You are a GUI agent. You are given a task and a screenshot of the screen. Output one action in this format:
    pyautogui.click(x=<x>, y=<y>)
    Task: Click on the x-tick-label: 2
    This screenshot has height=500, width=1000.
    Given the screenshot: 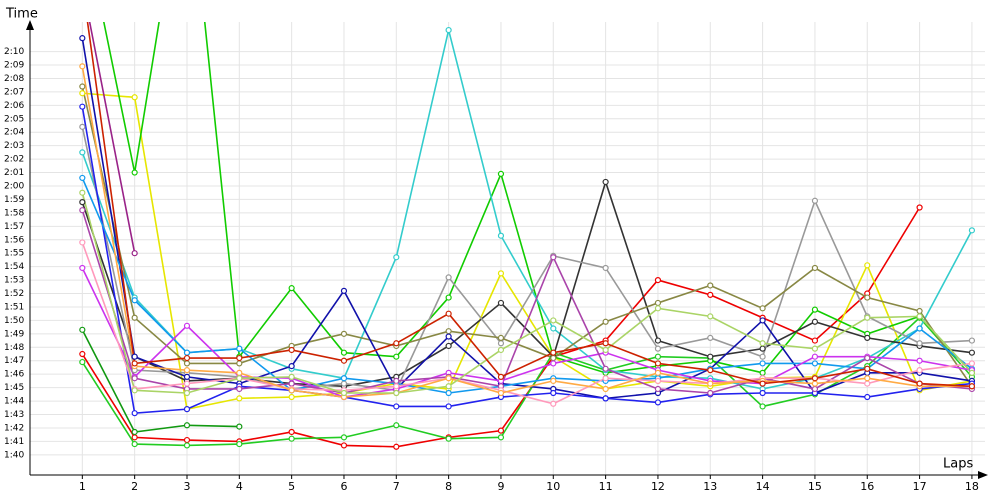 What is the action you would take?
    pyautogui.click(x=134, y=486)
    